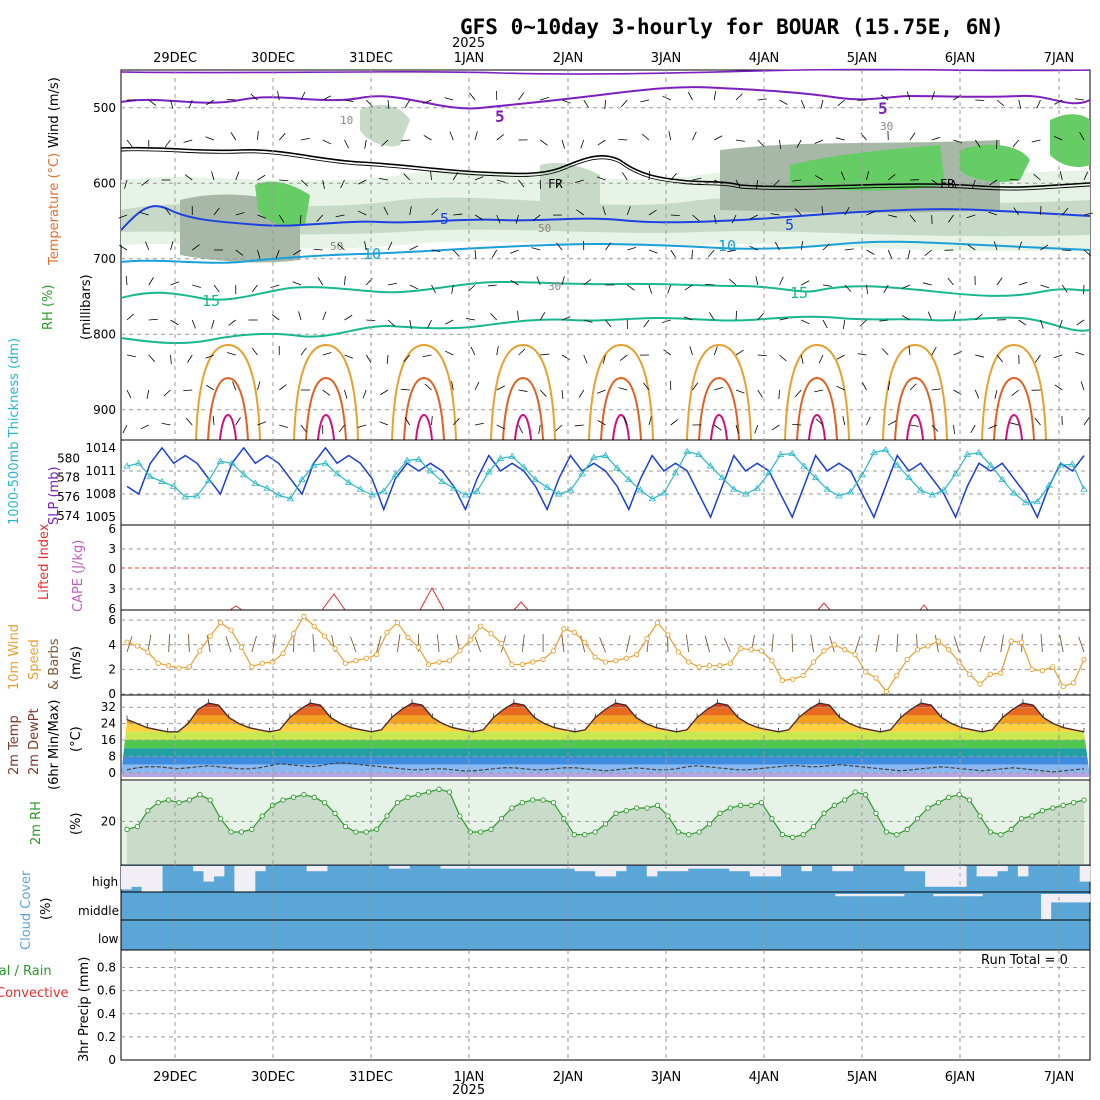 The image size is (1100, 1100). Describe the element at coordinates (469, 1077) in the screenshot. I see `date-label-bottom: 1JAN` at that location.